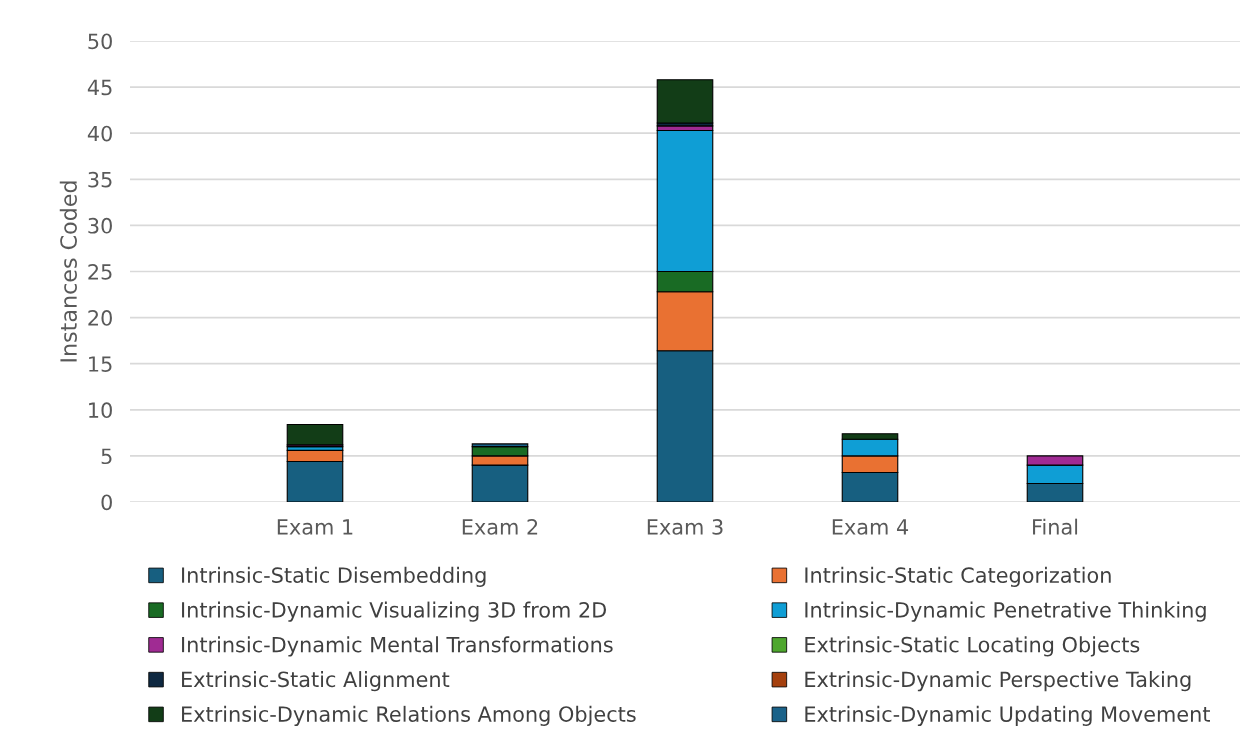 The height and width of the screenshot is (754, 1248). Describe the element at coordinates (106, 456) in the screenshot. I see `y-tick-label: 5` at that location.